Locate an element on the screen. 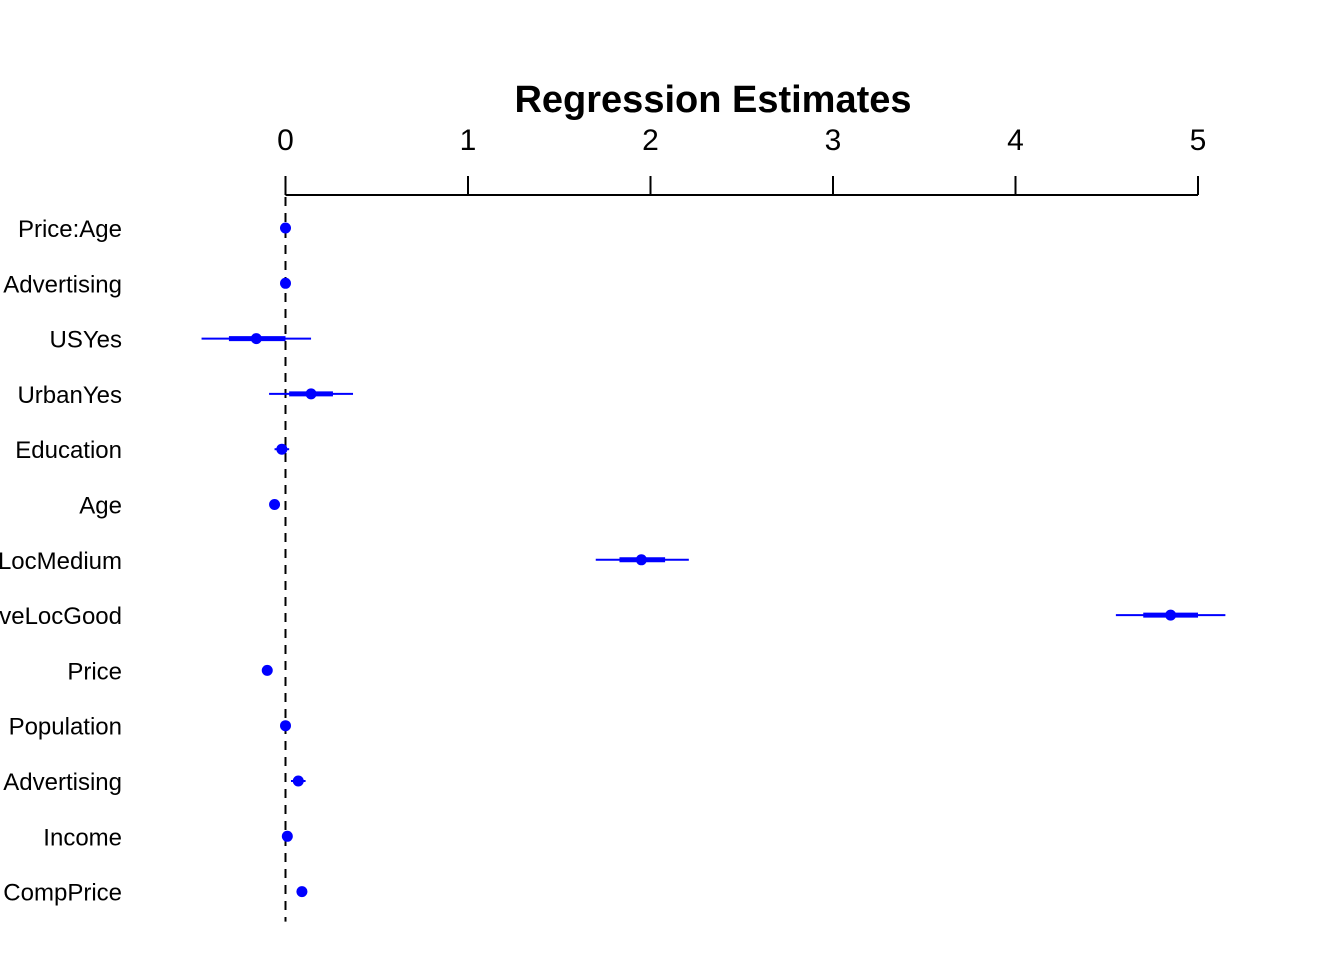  category-label: LocMedium is located at coordinates (61, 561).